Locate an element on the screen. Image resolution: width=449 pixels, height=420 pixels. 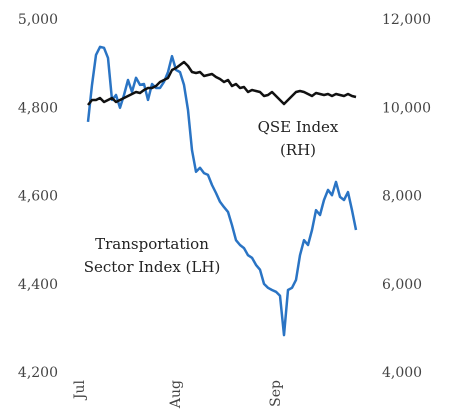
annotation: Transportation is located at coordinates (152, 244).